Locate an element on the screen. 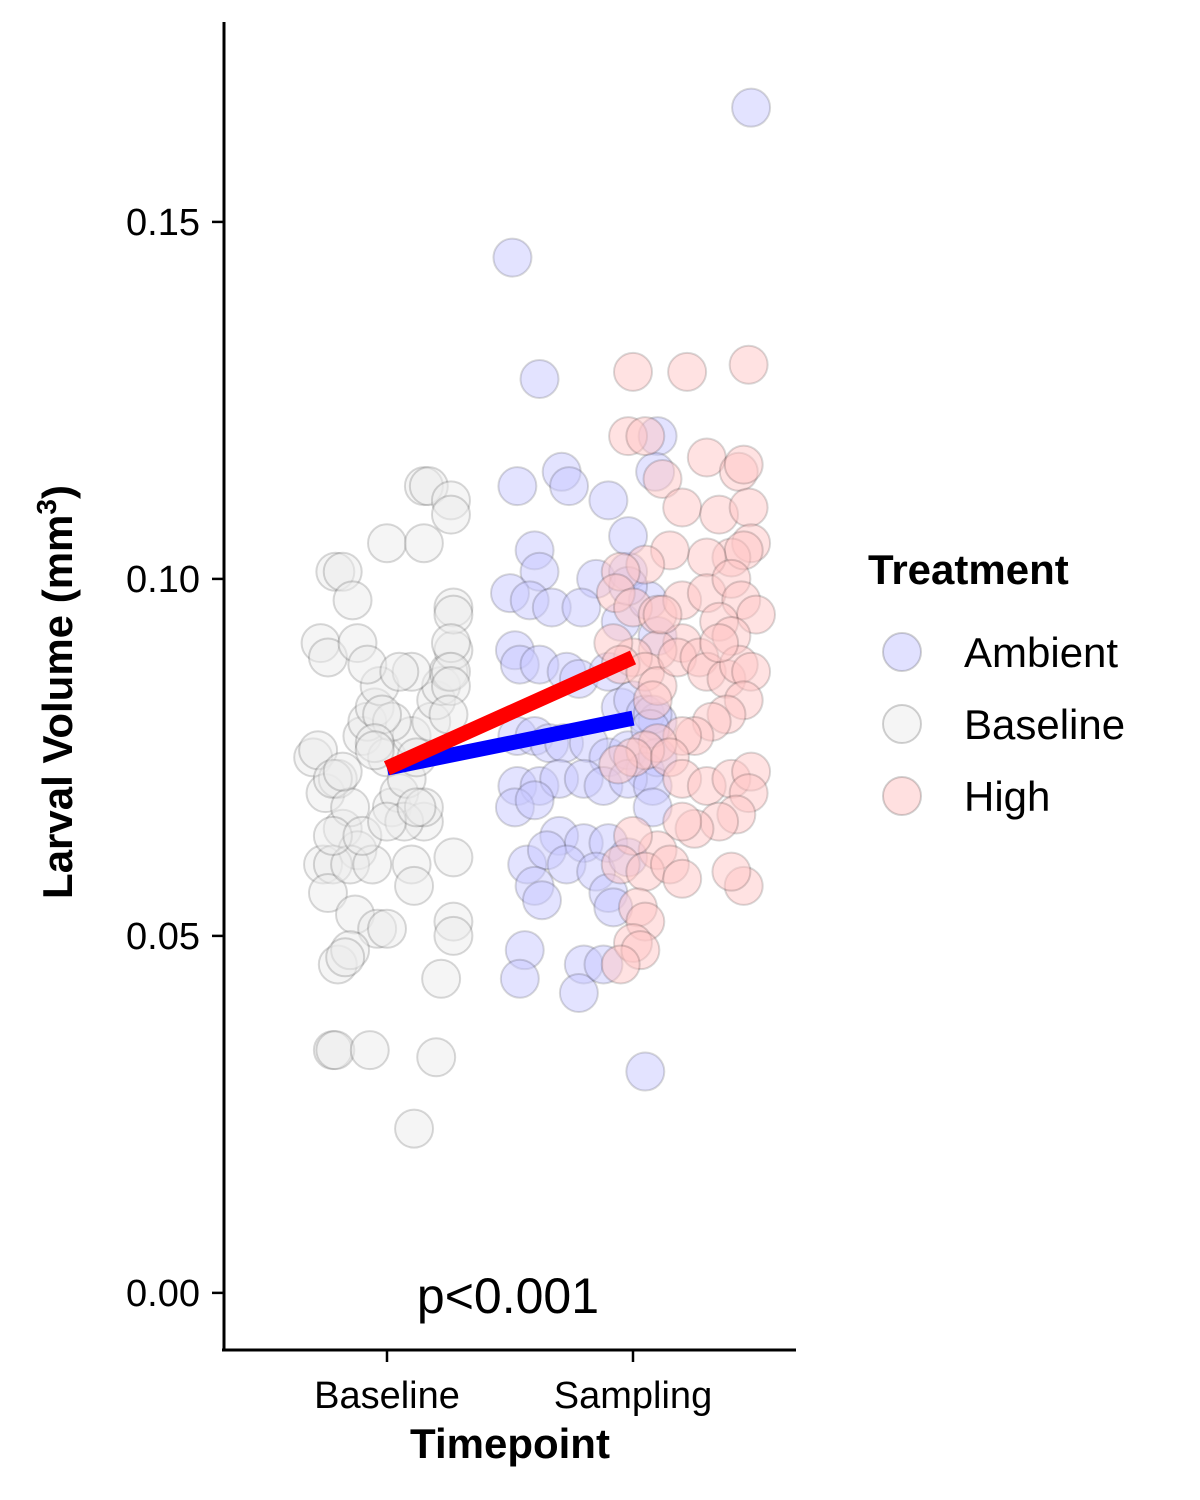  legend-item-high: High is located at coordinates (966, 796).